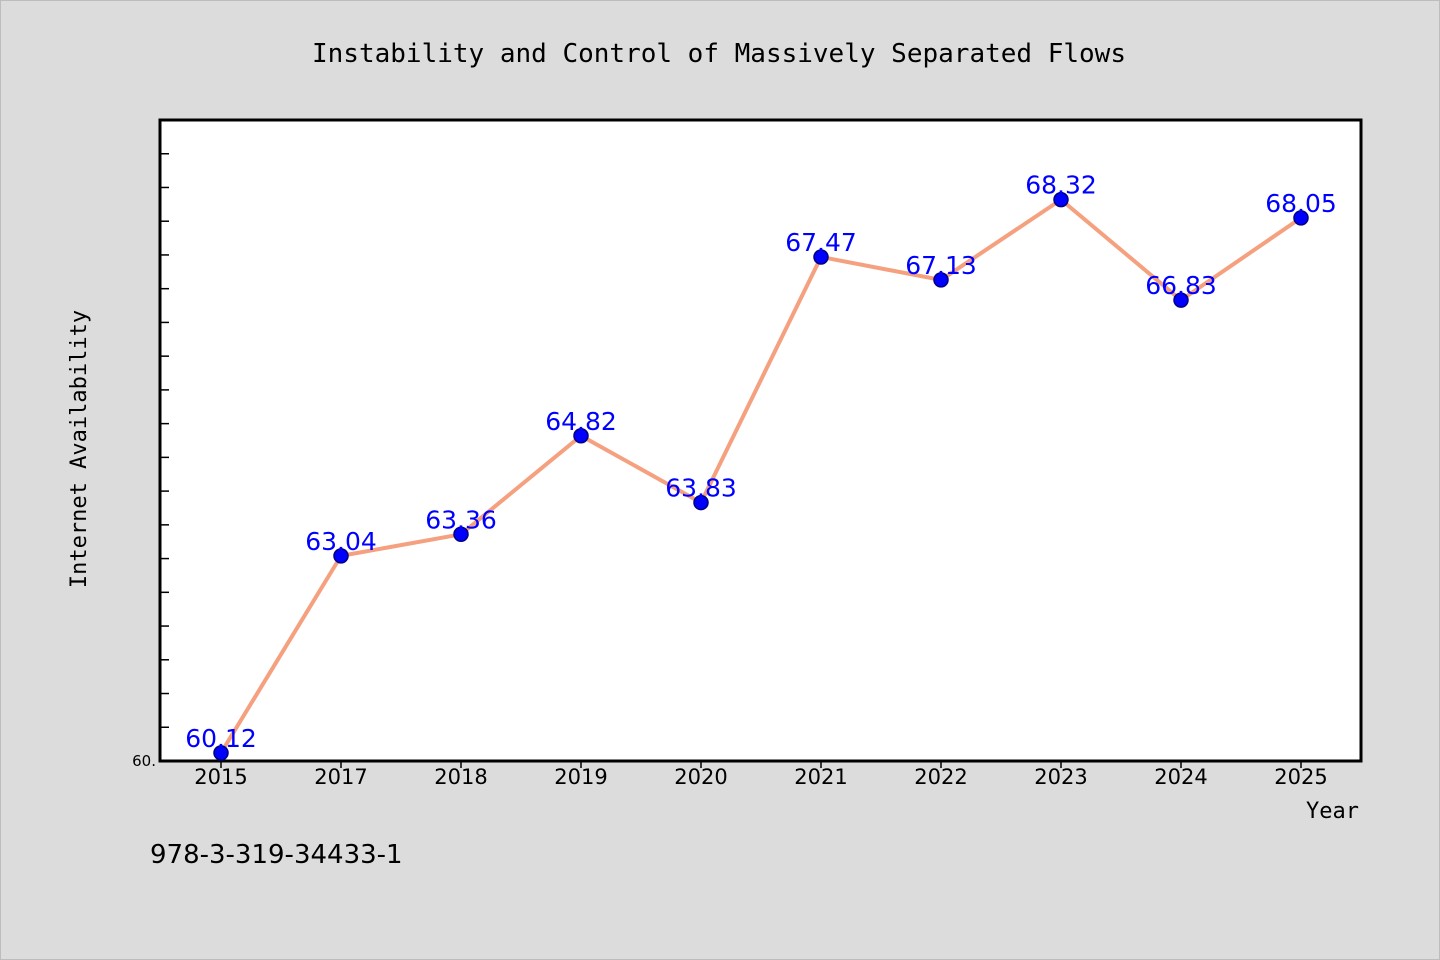 This screenshot has height=960, width=1440. What do you see at coordinates (79, 449) in the screenshot?
I see `y-axis-label: Internet Availability` at bounding box center [79, 449].